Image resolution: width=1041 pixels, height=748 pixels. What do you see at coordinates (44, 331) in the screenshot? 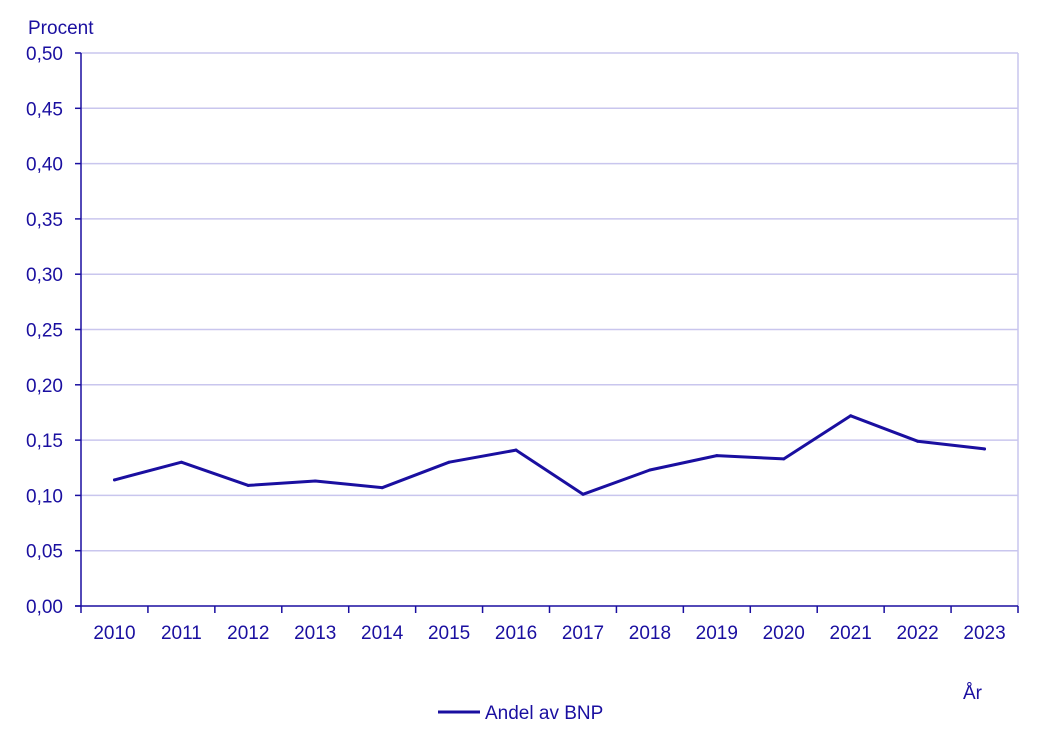
I see `y-tick-label: 0,25` at bounding box center [44, 331].